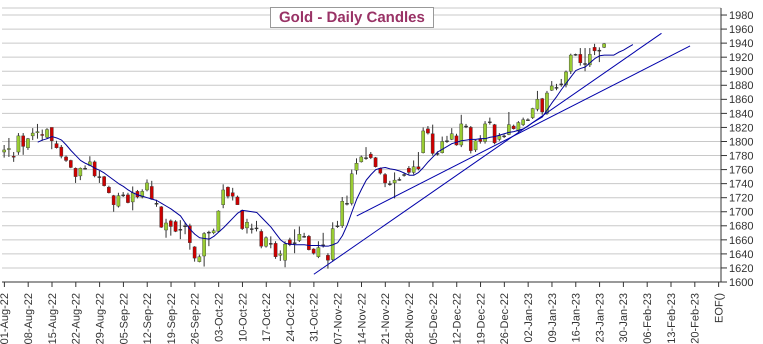 Image resolution: width=763 pixels, height=344 pixels. Describe the element at coordinates (243, 317) in the screenshot. I see `x-tick-label: 10-Oct-22` at that location.